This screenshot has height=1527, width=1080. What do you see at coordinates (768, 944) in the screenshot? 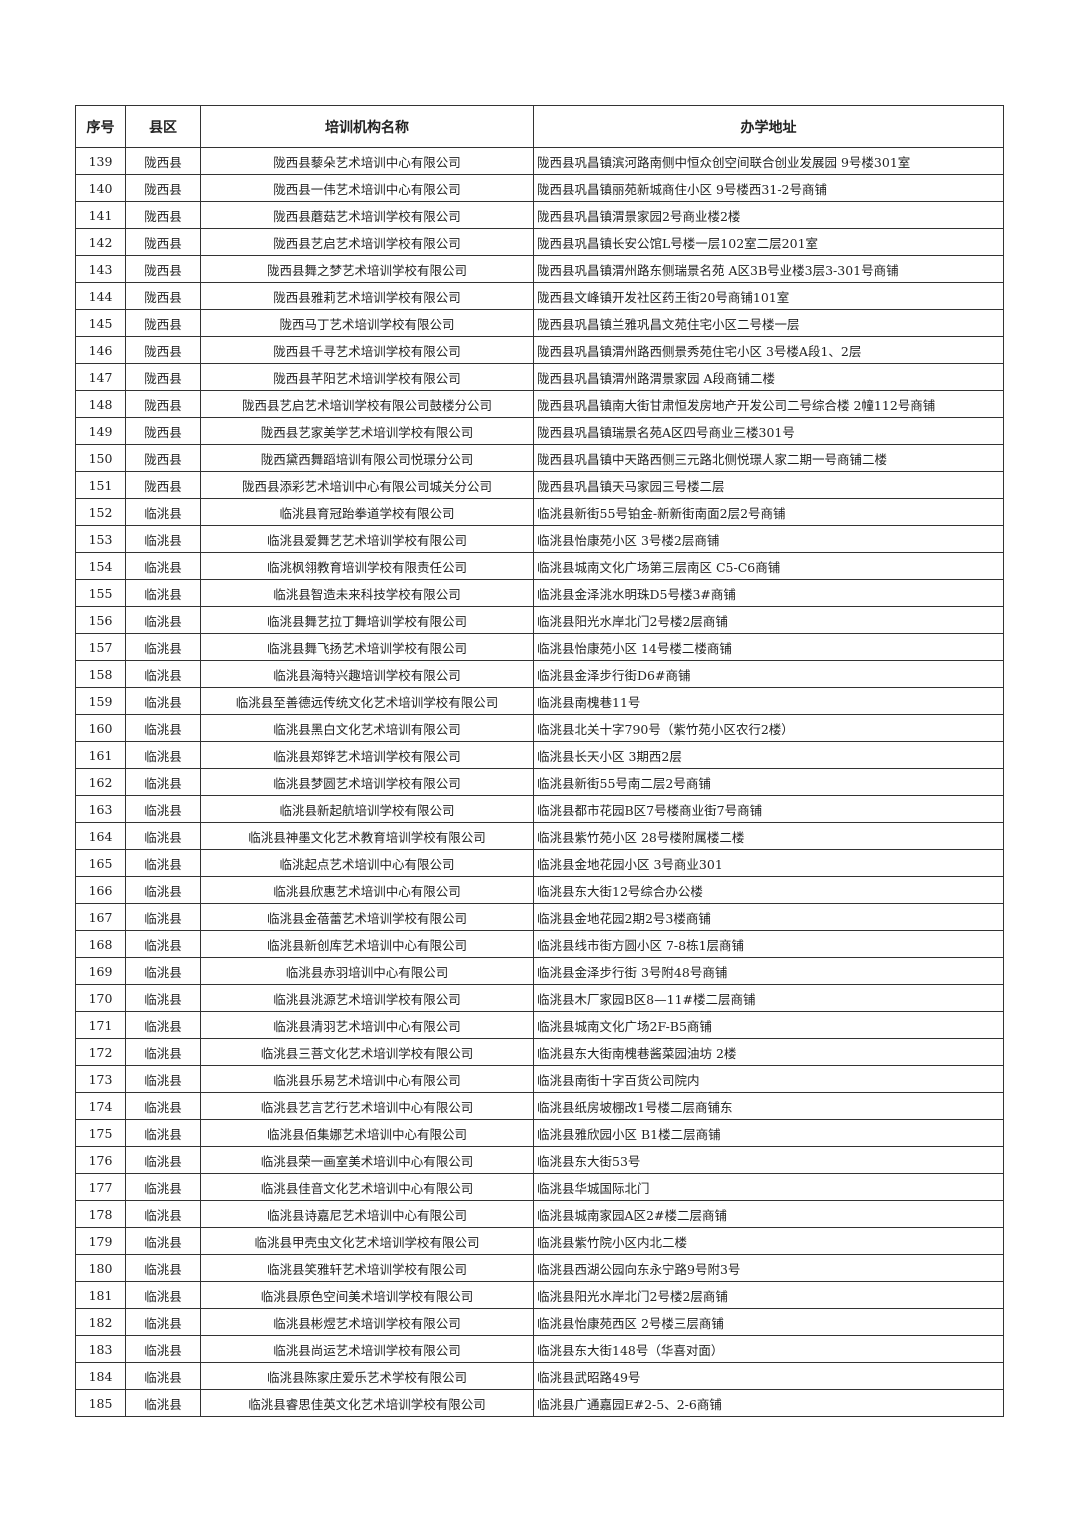
I see `address-cell: 临洮县线市街方圆小区 7-8栋1层商铺` at bounding box center [768, 944].